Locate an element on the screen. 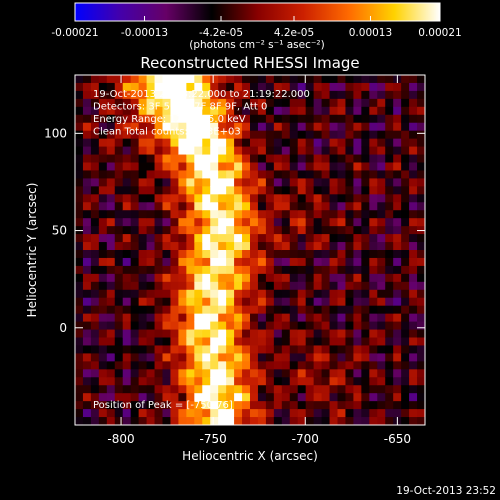  annotation-line: 19-Oct-2013 21:13:22.000 to 21:19:22.000 is located at coordinates (201, 94).